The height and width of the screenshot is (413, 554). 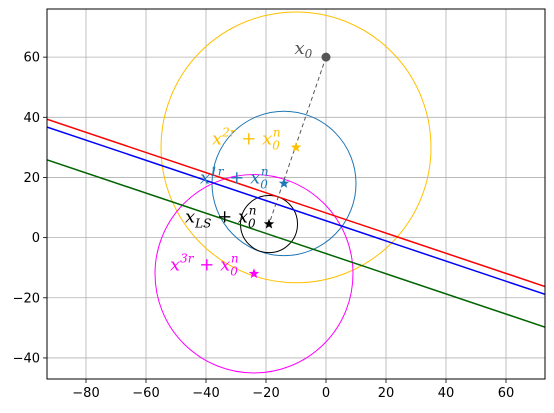 I want to click on y-tick-label: −20, so click(x=26, y=298).